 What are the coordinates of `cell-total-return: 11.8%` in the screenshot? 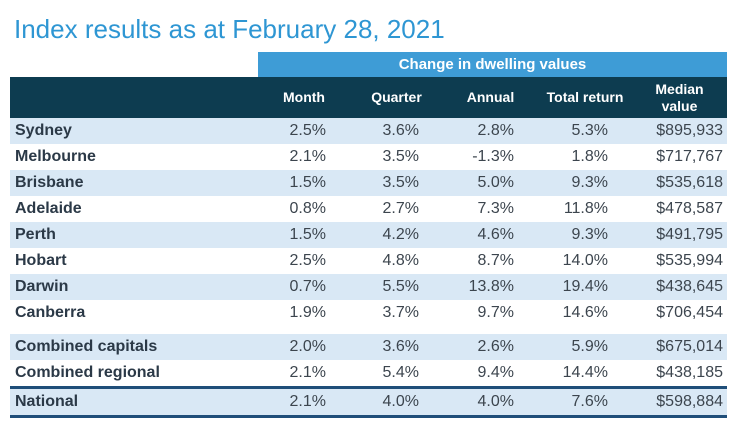 It's located at (585, 208).